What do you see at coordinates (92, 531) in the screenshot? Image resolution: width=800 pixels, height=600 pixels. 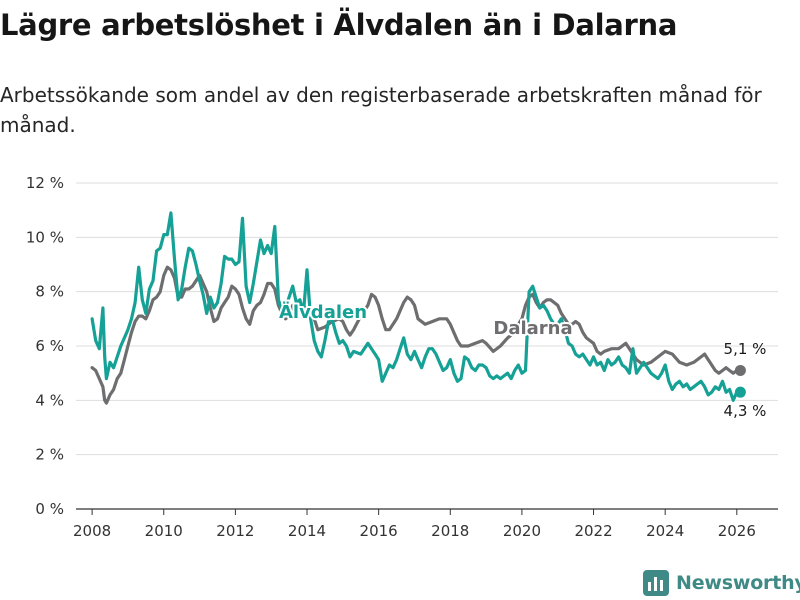 I see `x-tick-label: 2008` at bounding box center [92, 531].